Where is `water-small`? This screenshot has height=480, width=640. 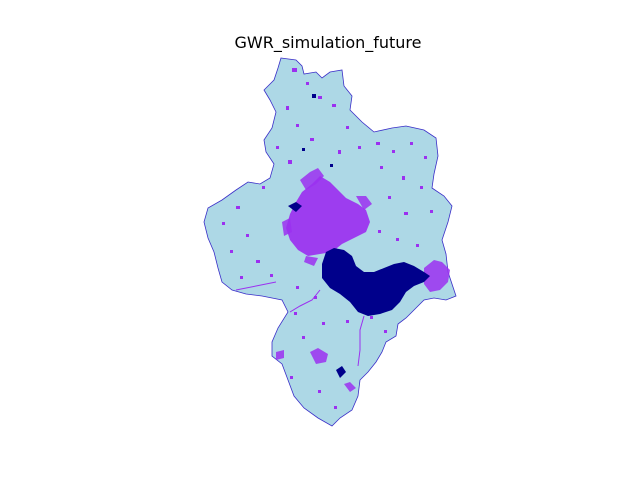 water-small is located at coordinates (317, 236).